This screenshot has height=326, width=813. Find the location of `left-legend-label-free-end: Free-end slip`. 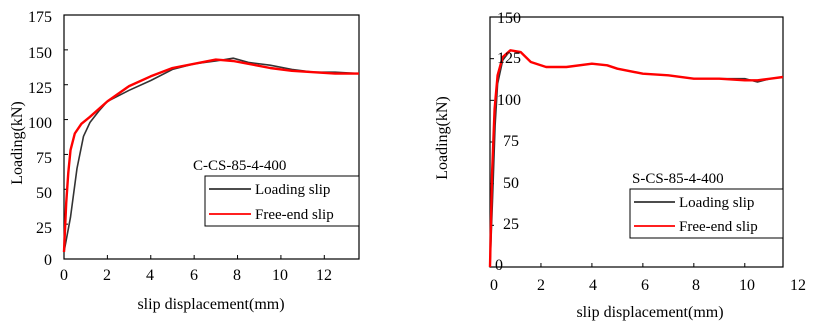

left-legend-label-free-end: Free-end slip is located at coordinates (294, 215).